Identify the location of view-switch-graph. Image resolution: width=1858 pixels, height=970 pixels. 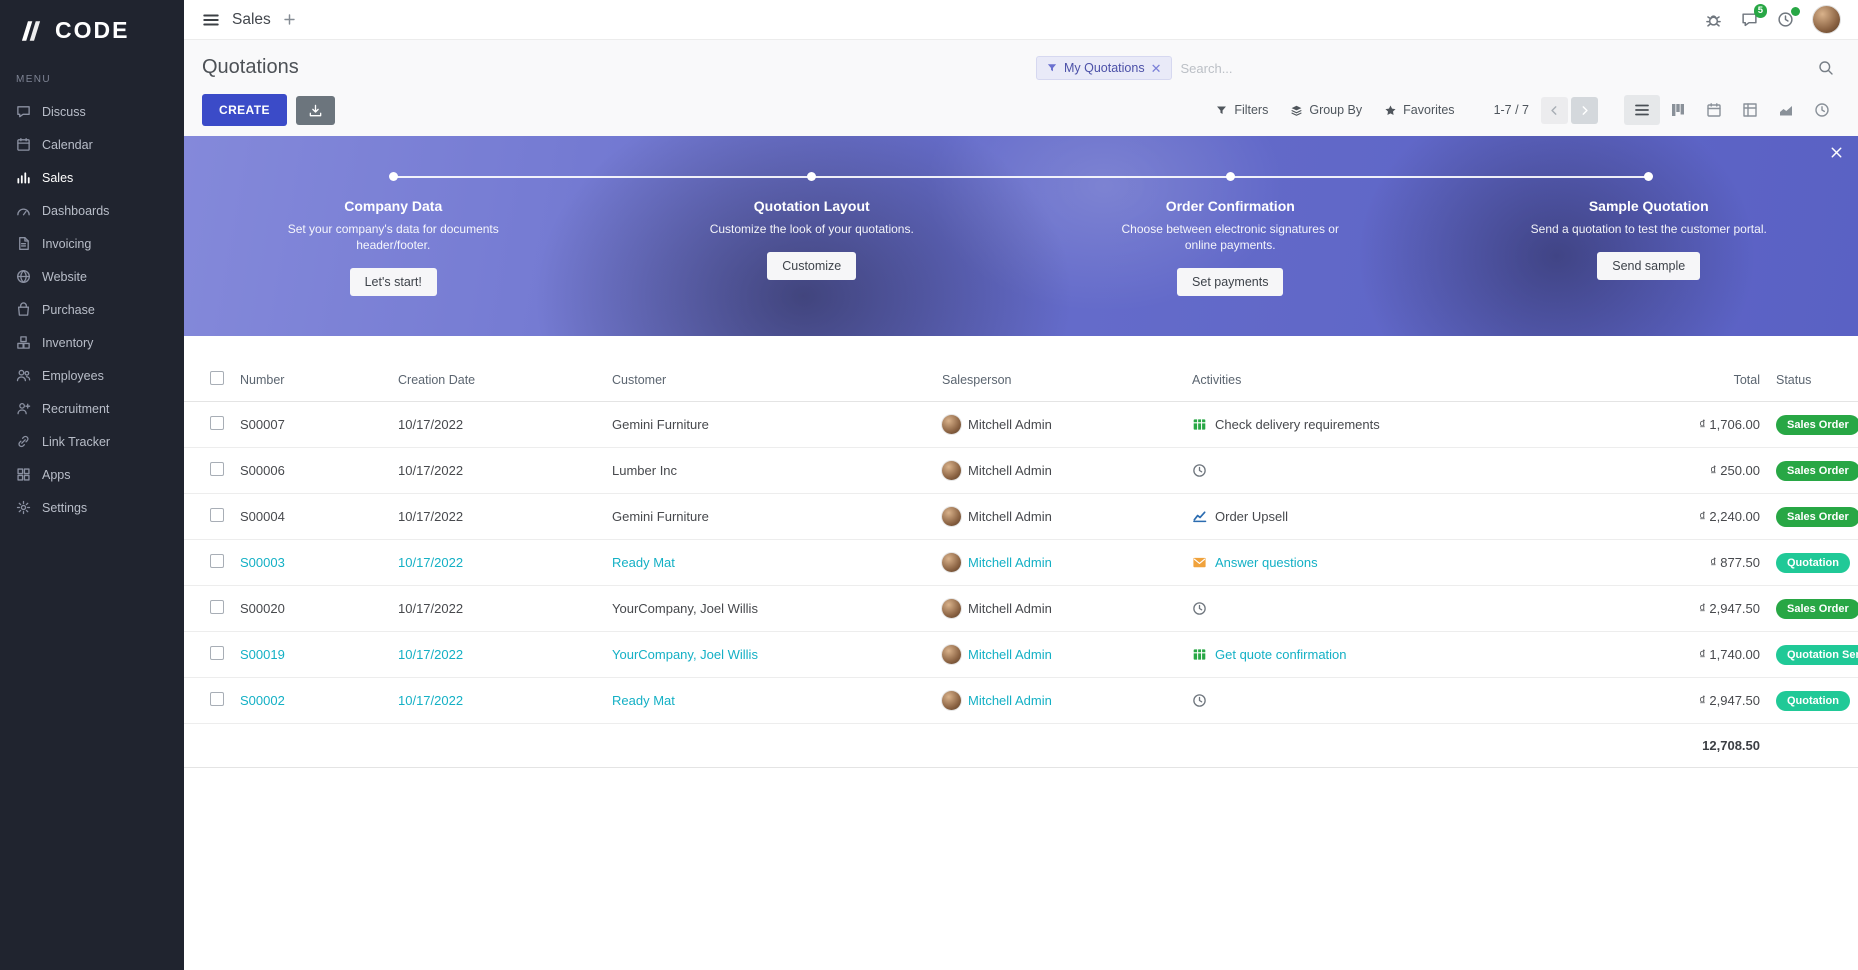
(1786, 110).